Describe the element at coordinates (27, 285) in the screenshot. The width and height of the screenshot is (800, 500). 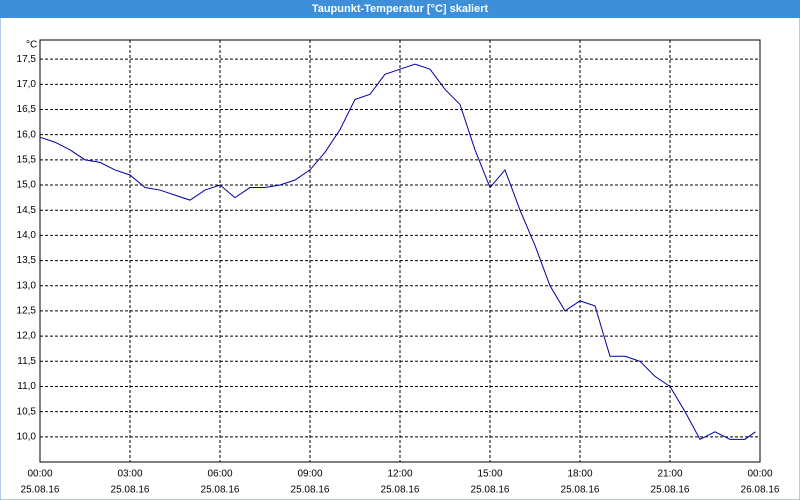
I see `y-tick-label: 13,0` at that location.